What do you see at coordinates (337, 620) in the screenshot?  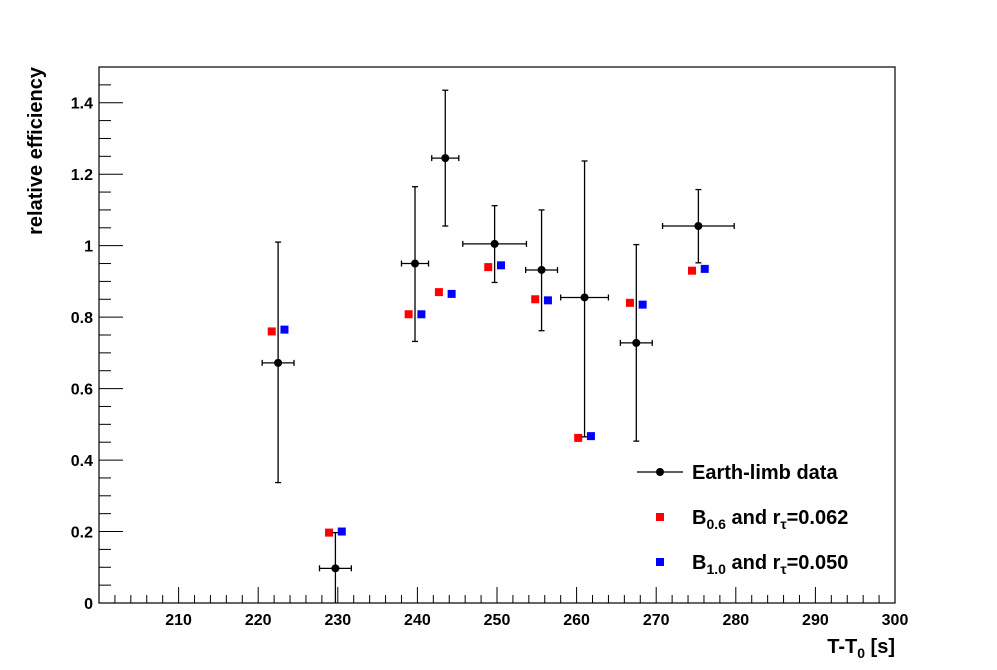 I see `x-tick-label: 230` at bounding box center [337, 620].